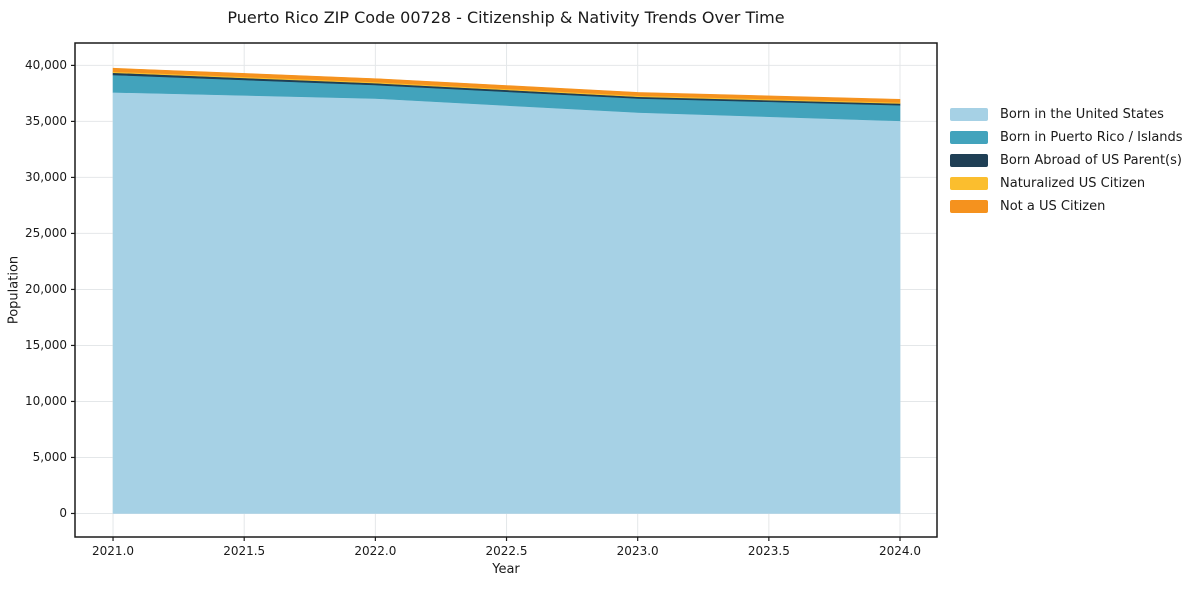  What do you see at coordinates (46, 233) in the screenshot?
I see `y-tick-label: 25,000` at bounding box center [46, 233].